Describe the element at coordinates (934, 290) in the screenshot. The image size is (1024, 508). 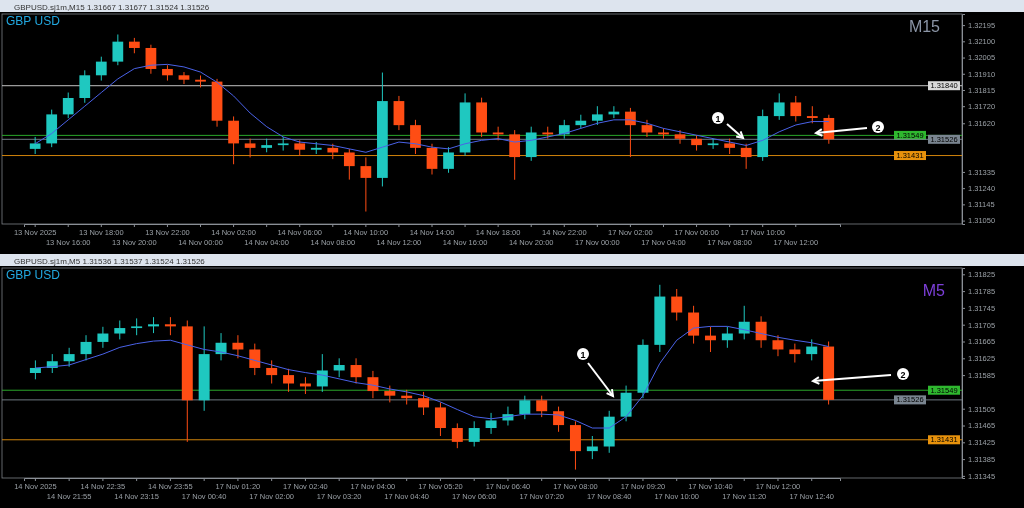
I see `text: M5` at that location.